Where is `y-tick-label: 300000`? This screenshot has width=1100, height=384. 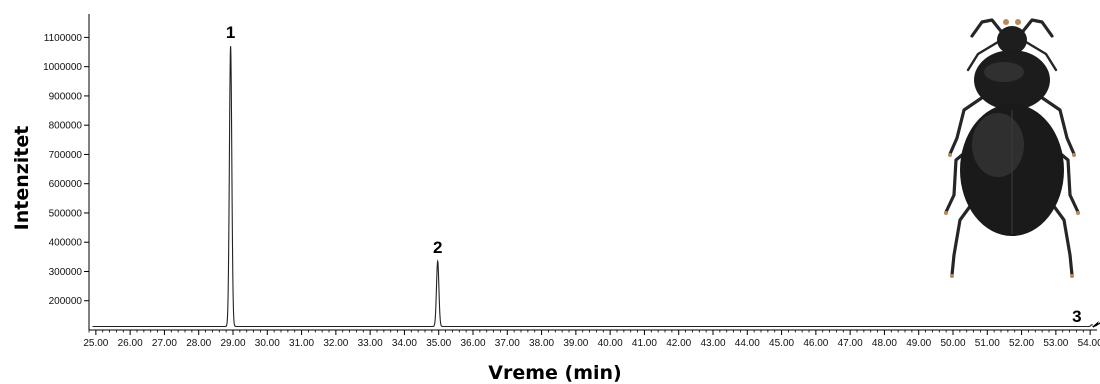
y-tick-label: 300000 is located at coordinates (66, 272).